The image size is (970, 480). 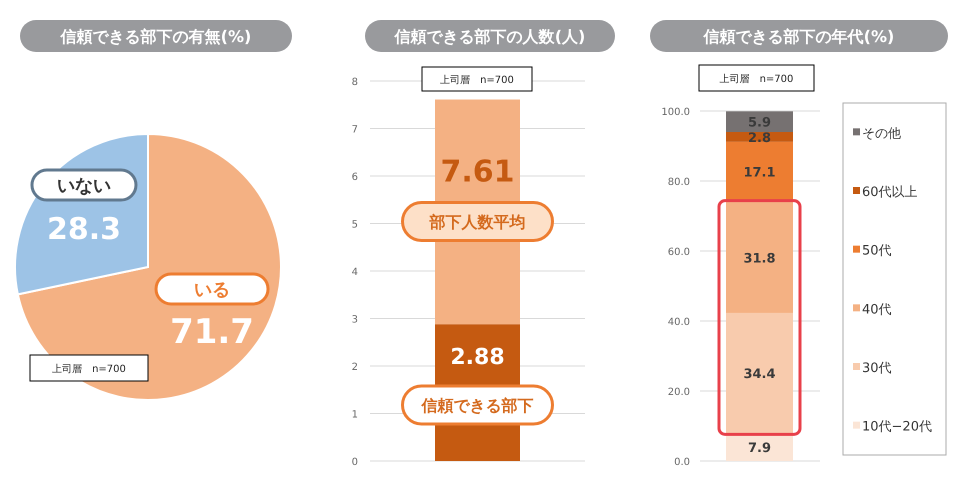 What do you see at coordinates (477, 172) in the screenshot?
I see `total-label: 7.61` at bounding box center [477, 172].